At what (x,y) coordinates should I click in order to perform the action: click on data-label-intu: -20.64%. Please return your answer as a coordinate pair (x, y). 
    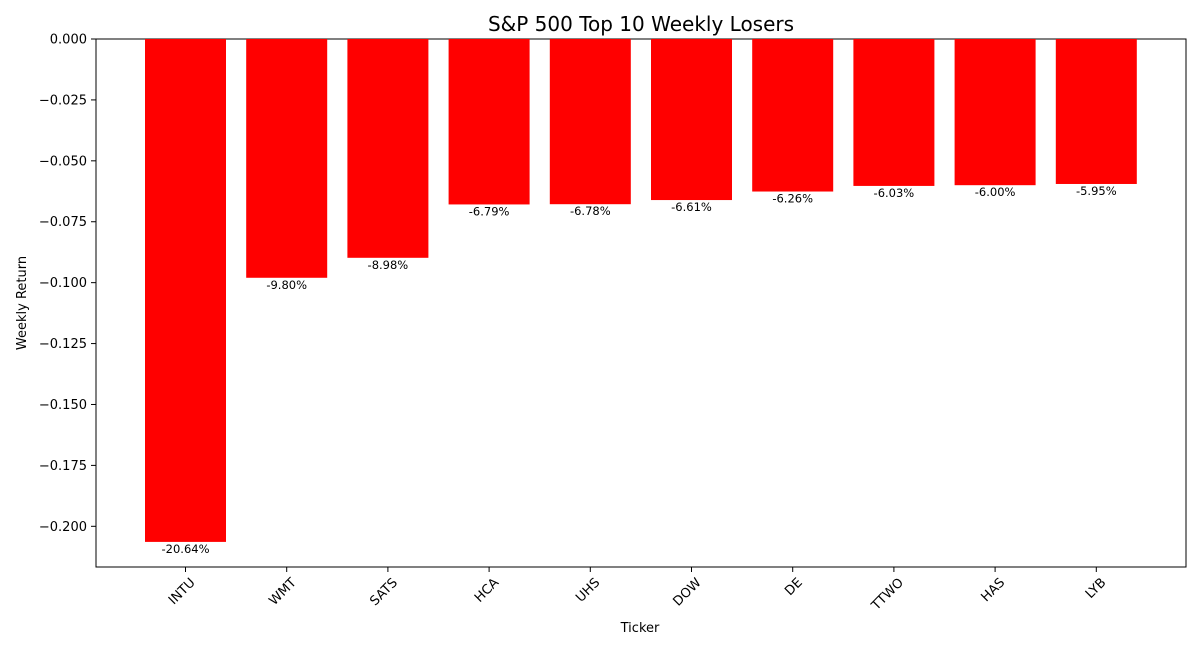
    Looking at the image, I should click on (186, 549).